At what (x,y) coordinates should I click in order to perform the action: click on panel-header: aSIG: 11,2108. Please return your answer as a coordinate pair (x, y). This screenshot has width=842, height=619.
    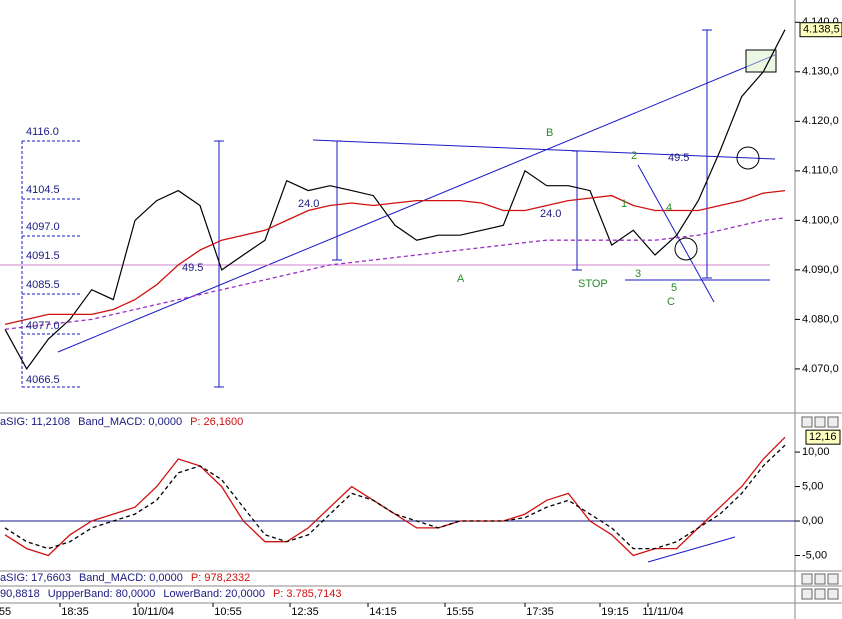
    Looking at the image, I should click on (35, 422).